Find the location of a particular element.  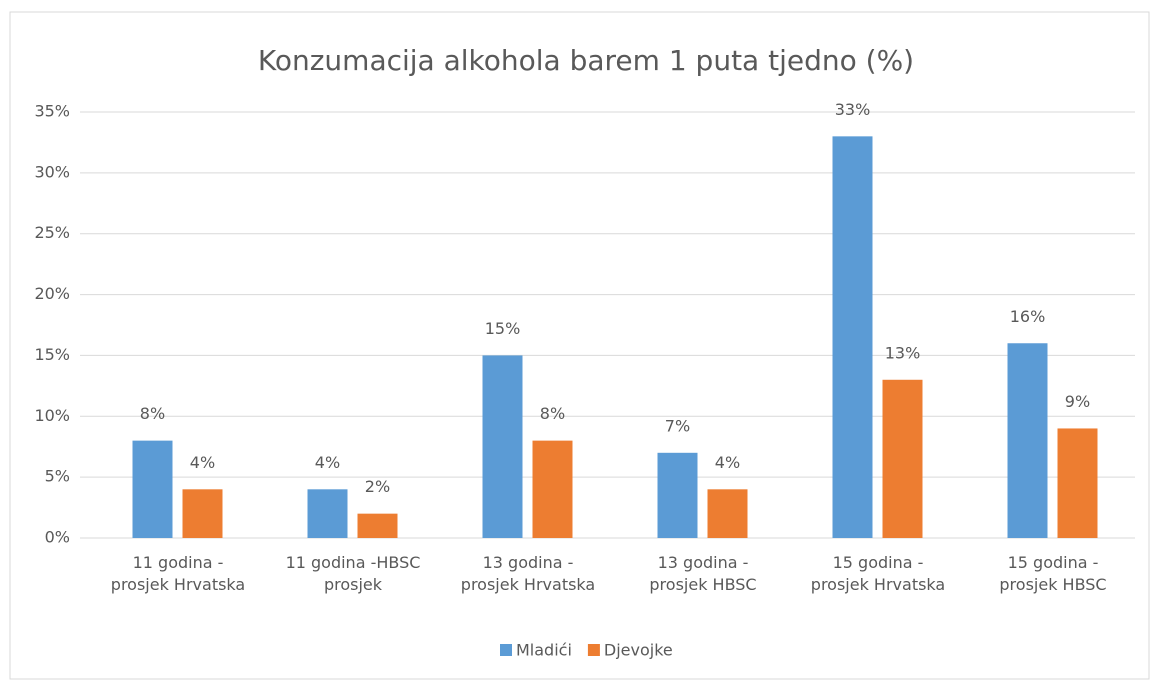

y-tick-label: 10% is located at coordinates (52, 415).